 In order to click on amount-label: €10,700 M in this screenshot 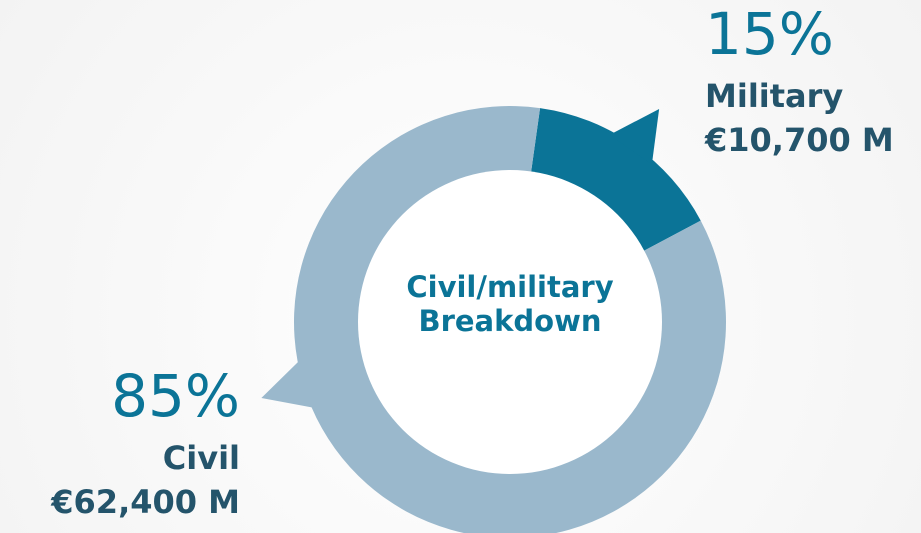, I will do `click(799, 140)`.